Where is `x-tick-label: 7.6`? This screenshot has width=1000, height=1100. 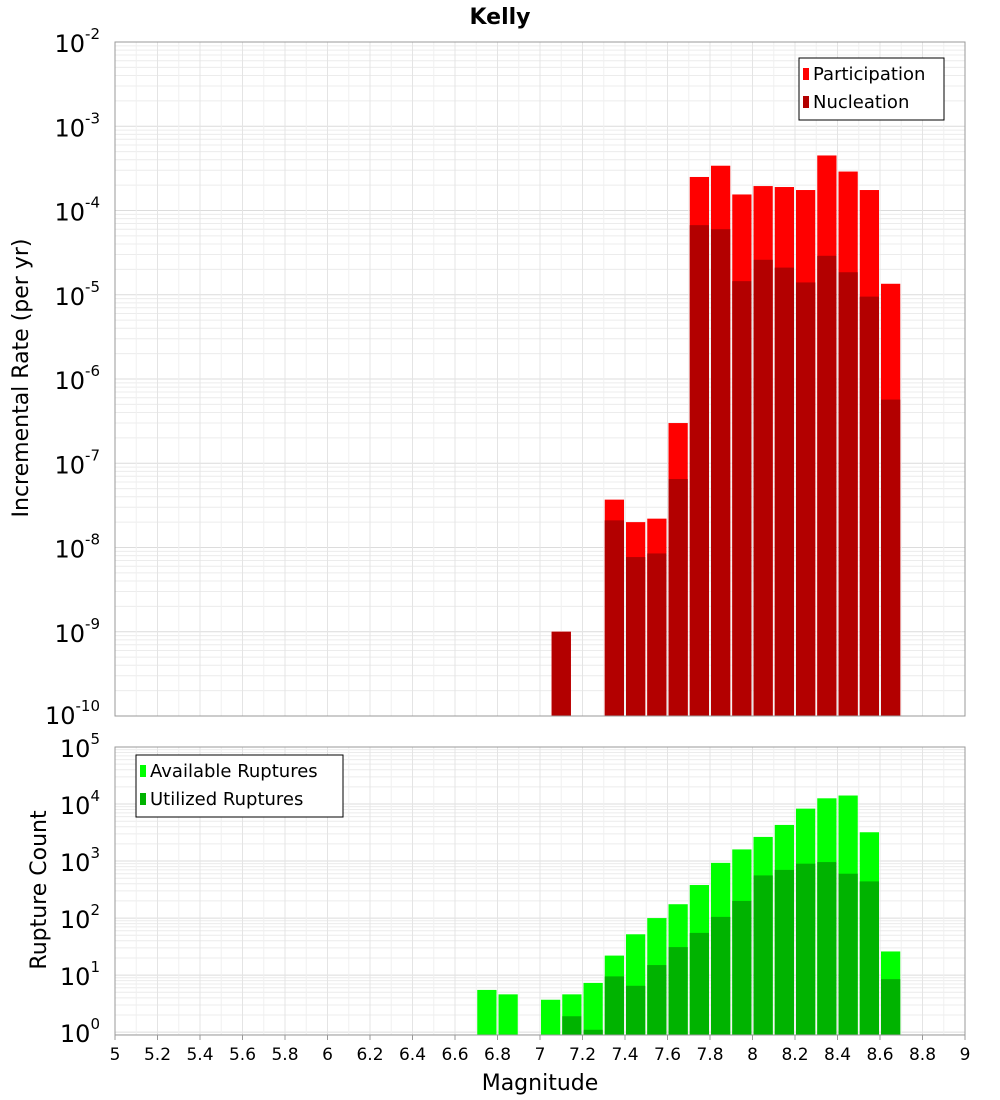
x-tick-label: 7.6 is located at coordinates (667, 1055).